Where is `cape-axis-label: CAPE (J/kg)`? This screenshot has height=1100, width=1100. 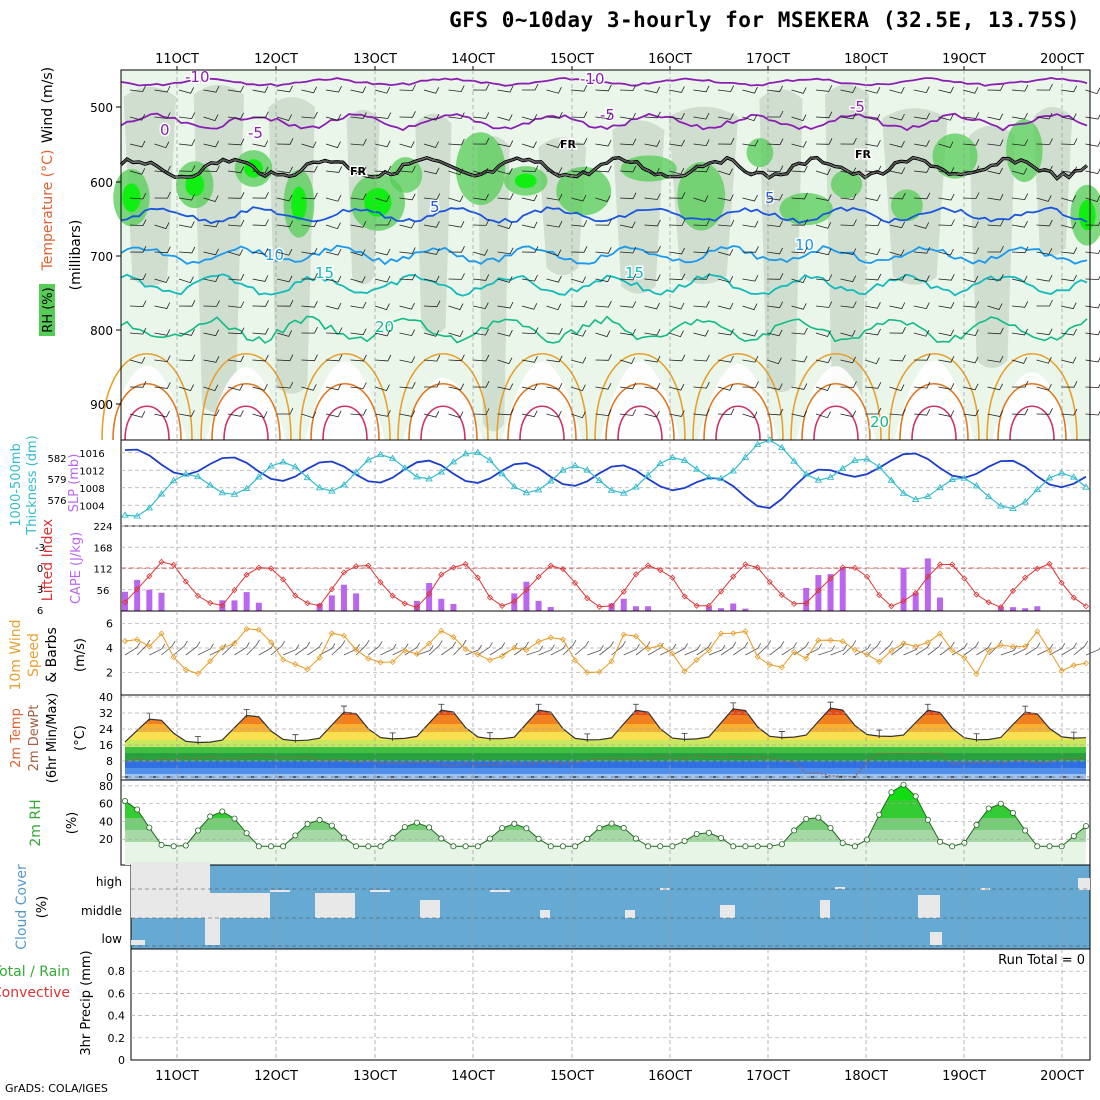
cape-axis-label: CAPE (J/kg) is located at coordinates (76, 568).